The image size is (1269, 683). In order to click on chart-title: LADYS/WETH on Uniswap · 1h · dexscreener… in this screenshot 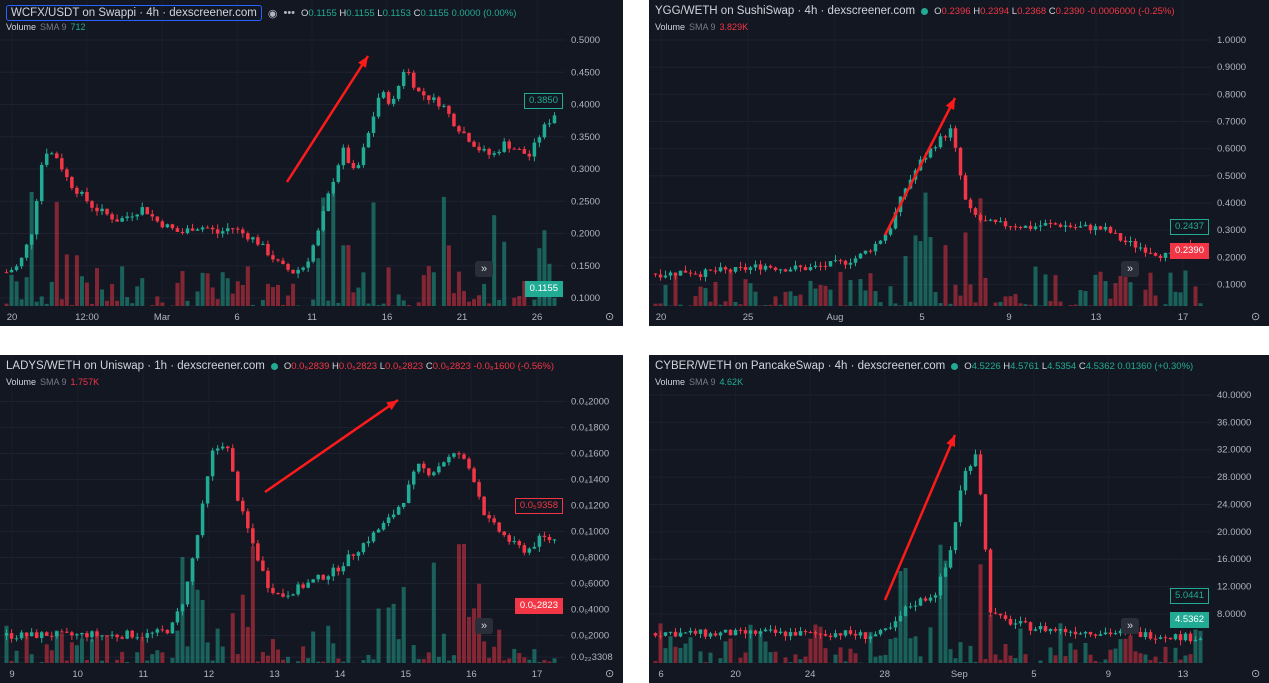, I will do `click(135, 366)`.